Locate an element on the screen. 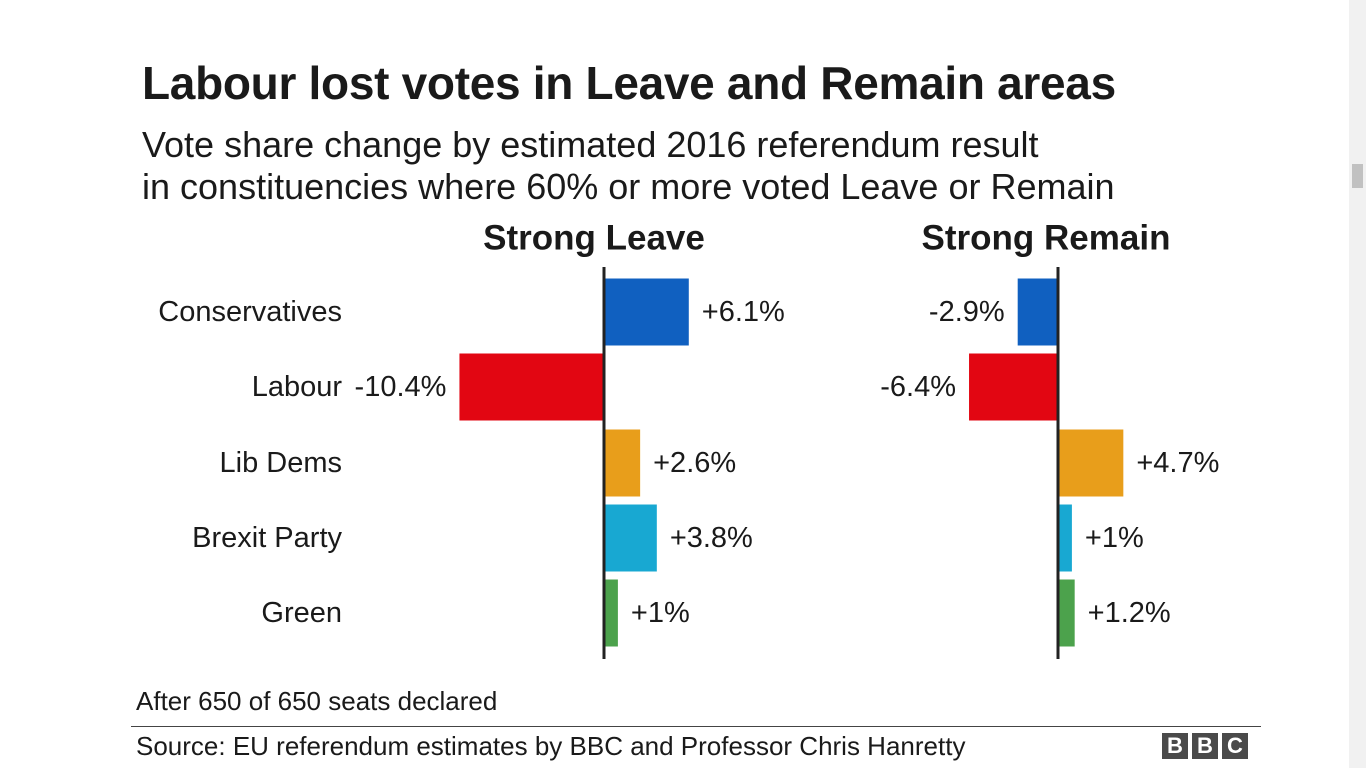  footer-divider is located at coordinates (696, 726).